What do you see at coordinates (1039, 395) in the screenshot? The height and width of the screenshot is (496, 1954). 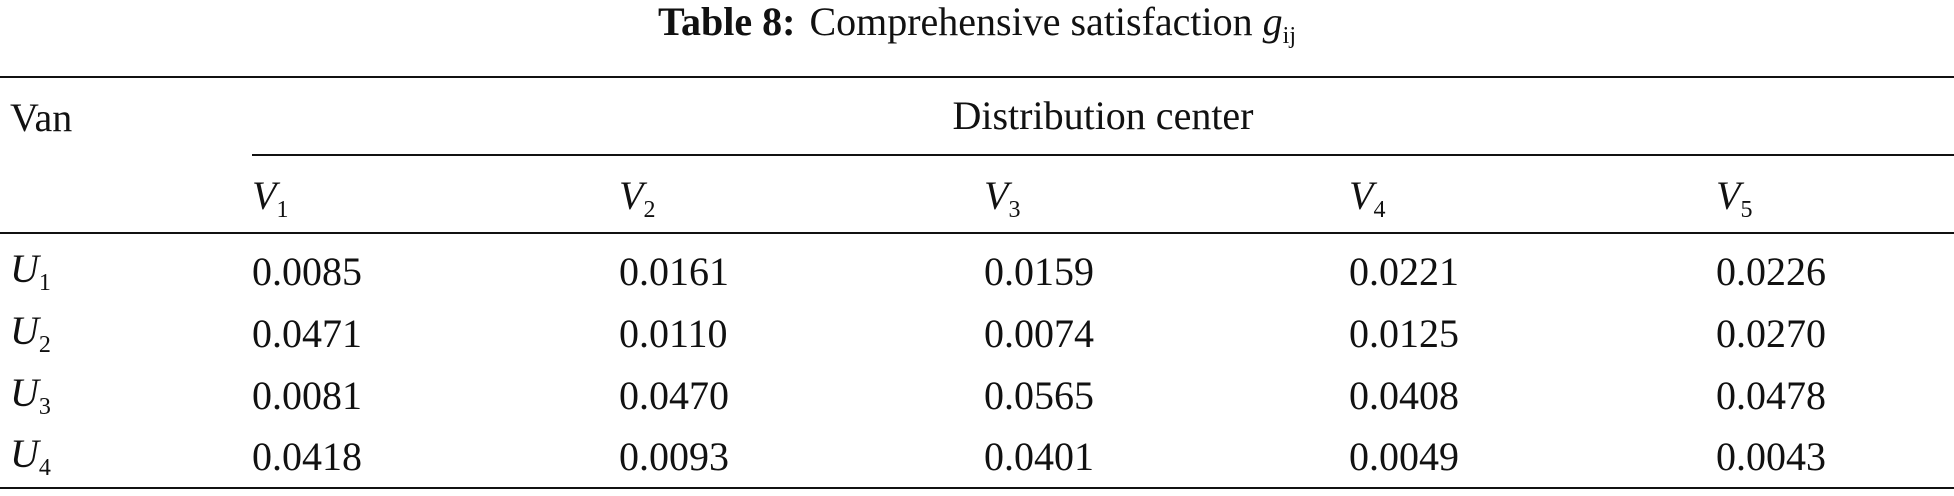 I see `cell: 0.0565` at bounding box center [1039, 395].